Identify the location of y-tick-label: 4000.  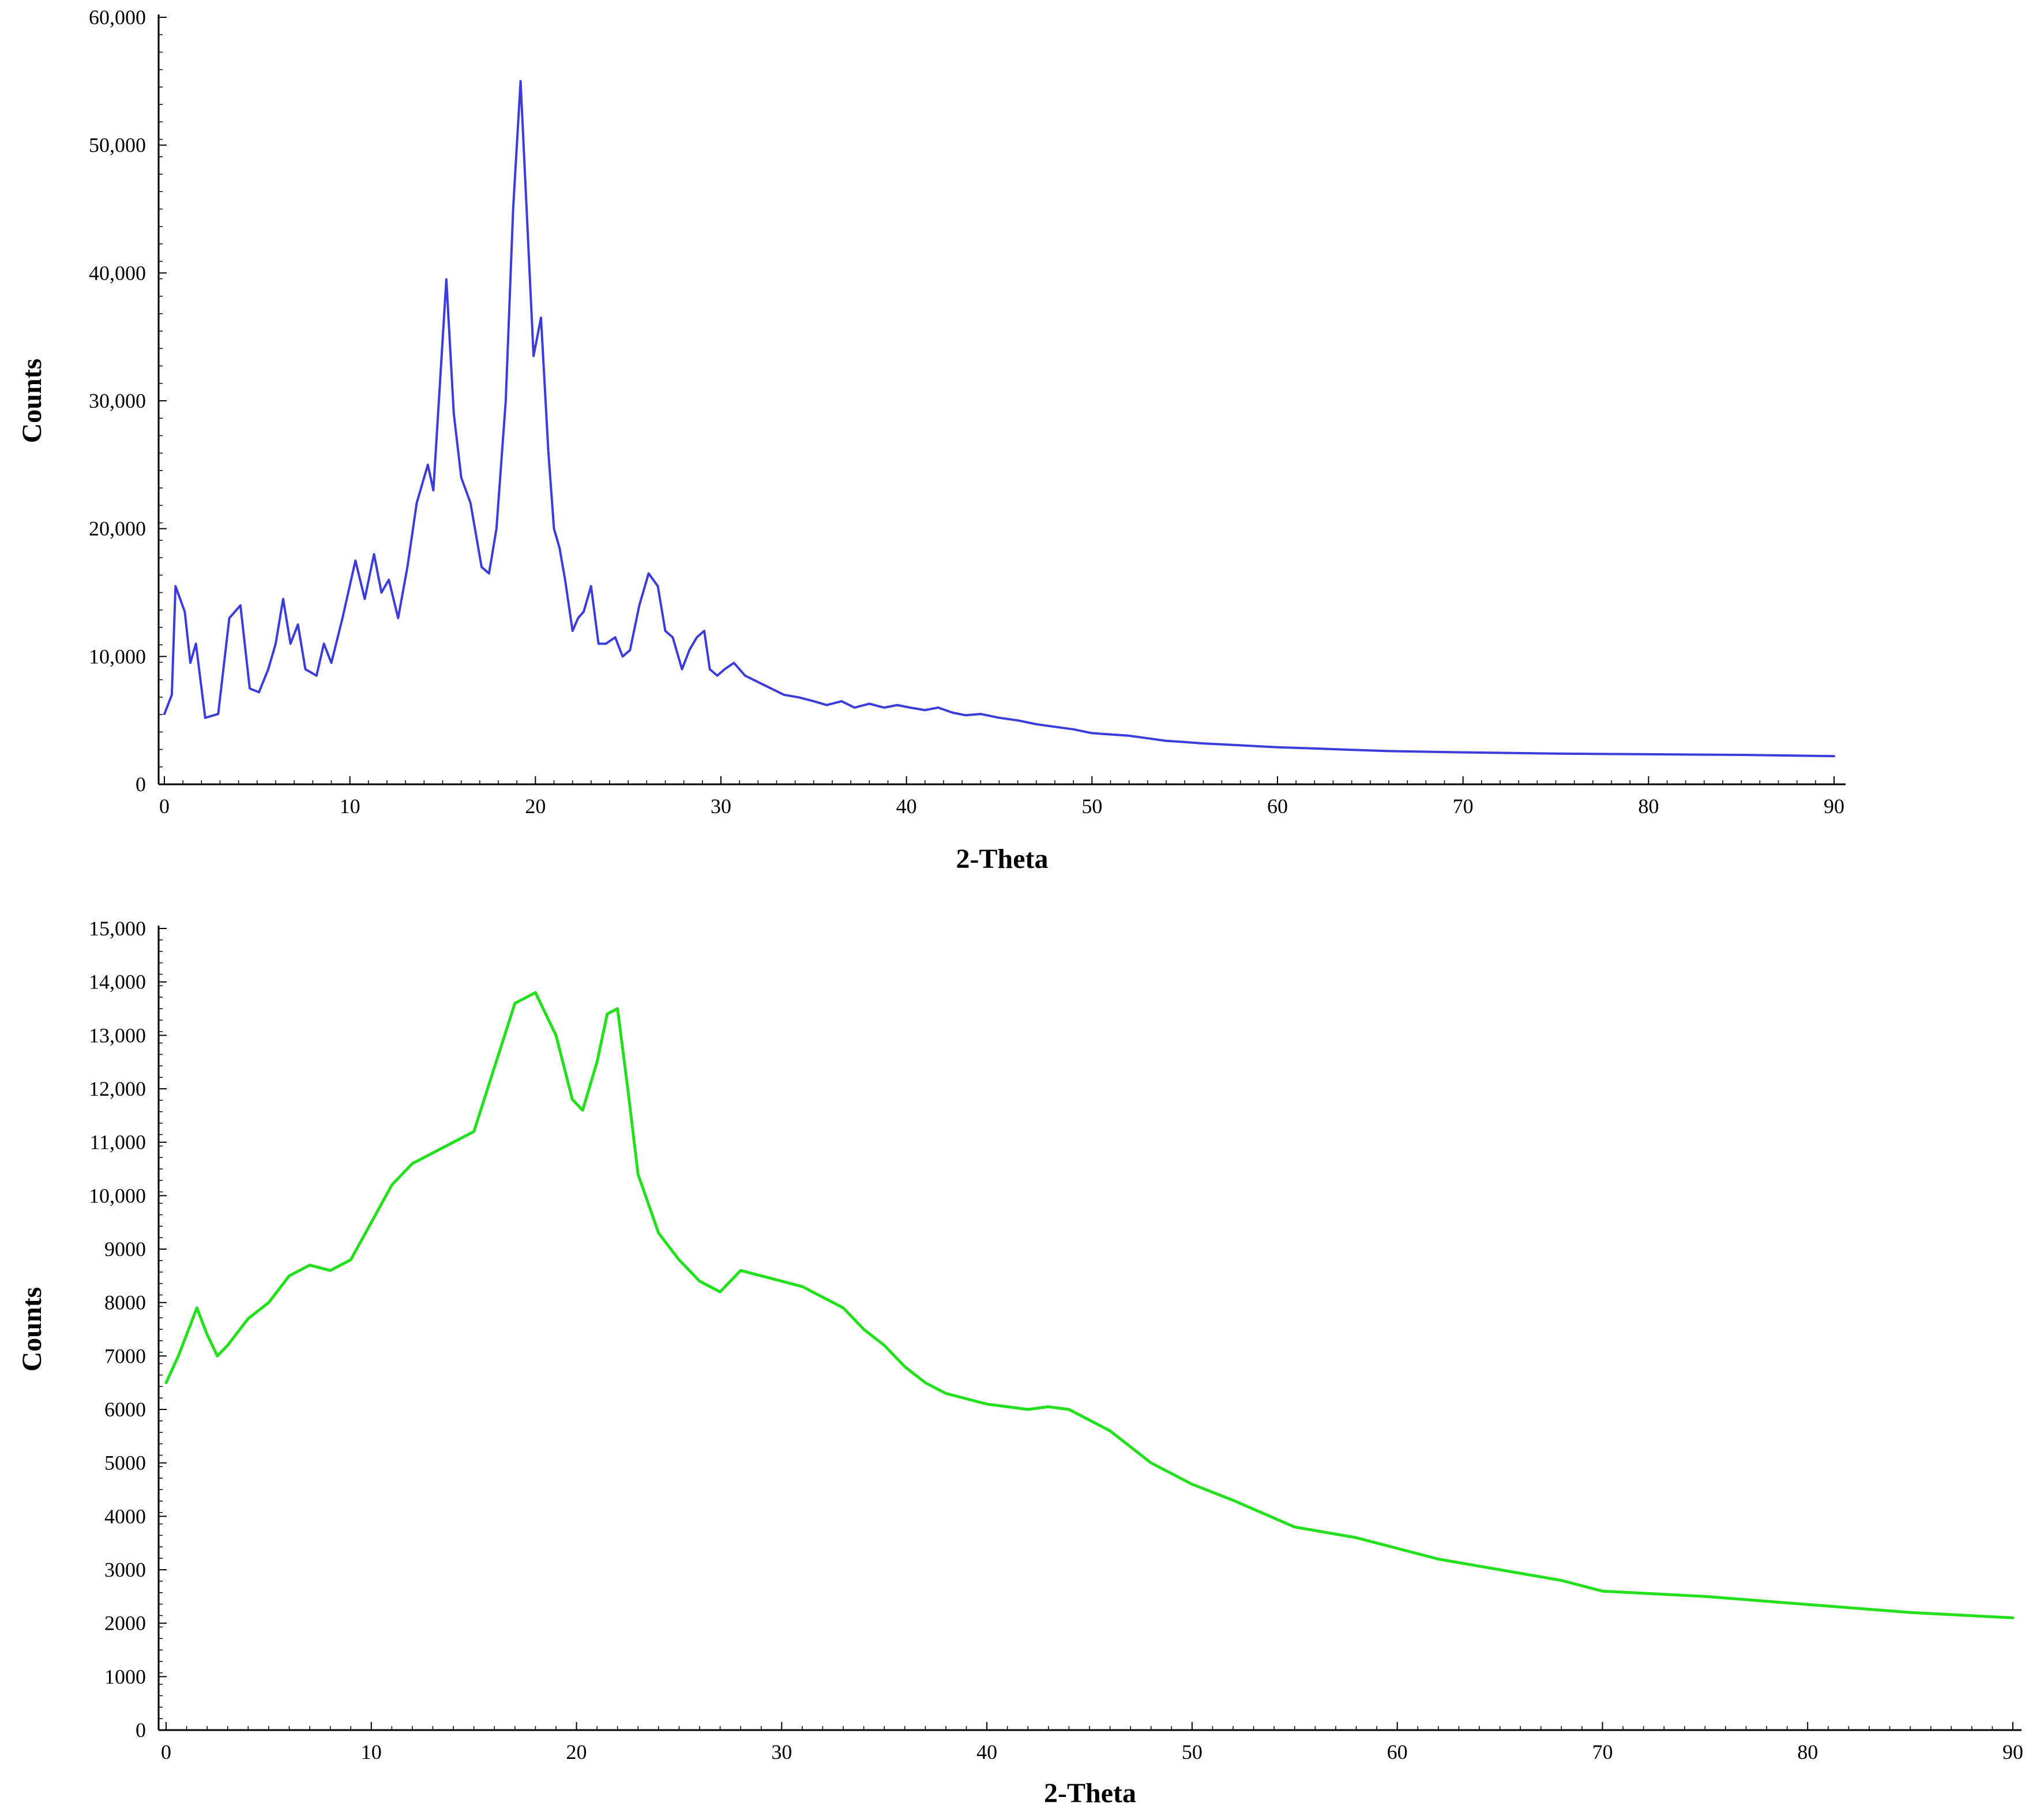
(125, 1517).